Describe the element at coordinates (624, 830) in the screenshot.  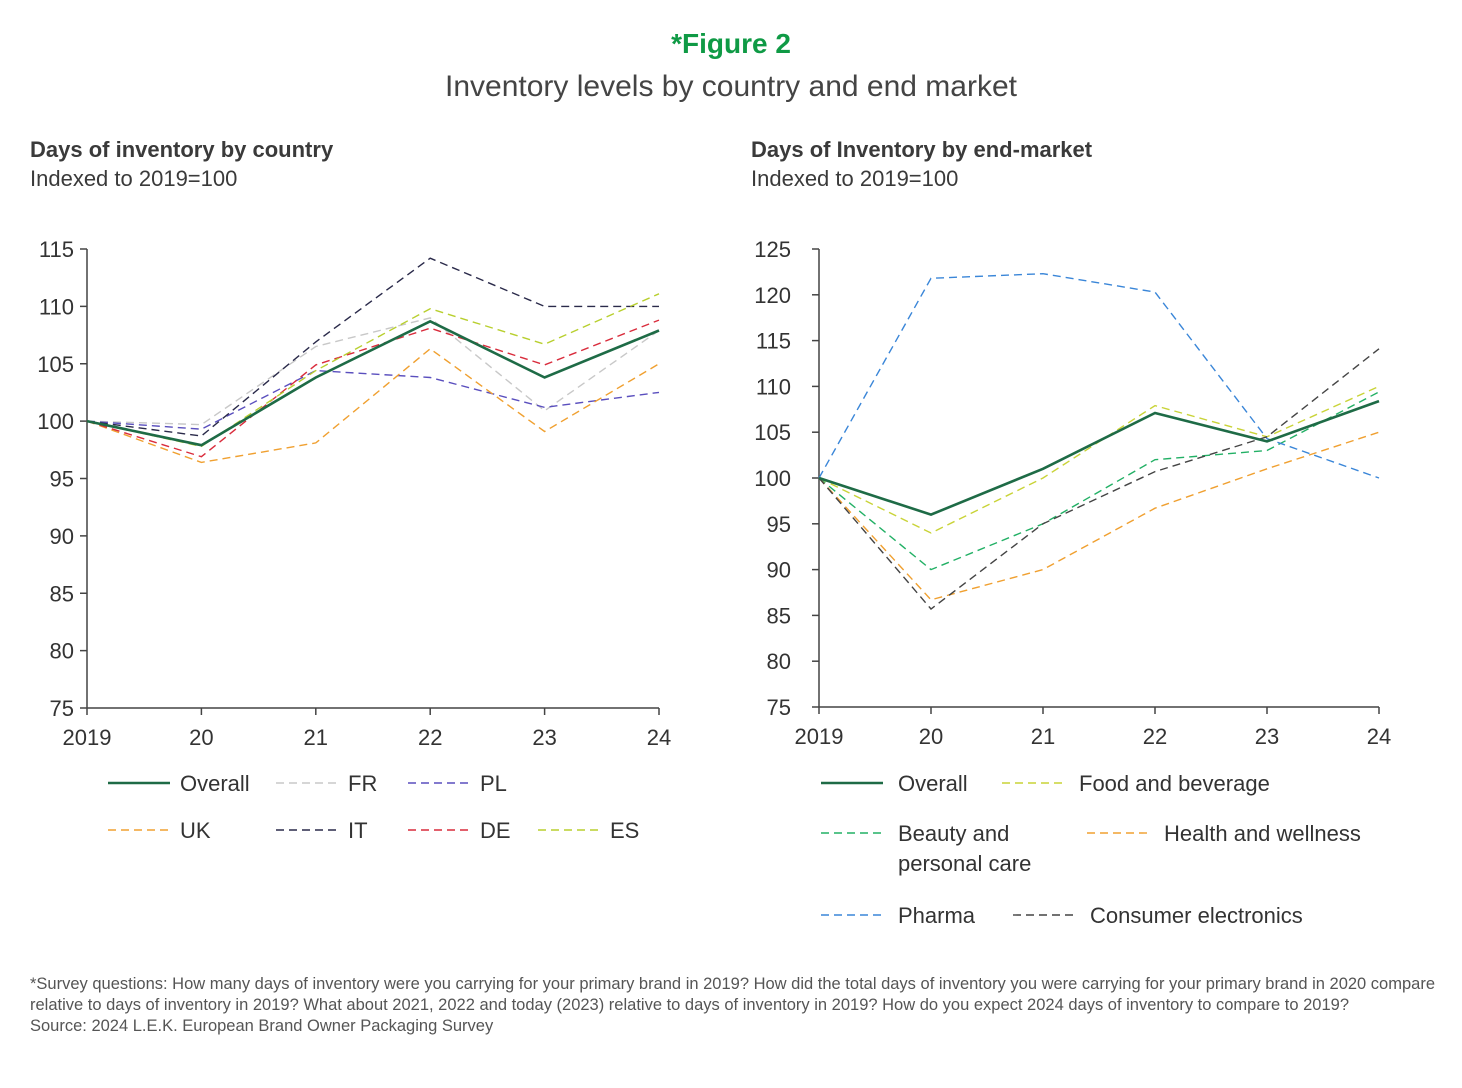
I see `legend-label: ES` at that location.